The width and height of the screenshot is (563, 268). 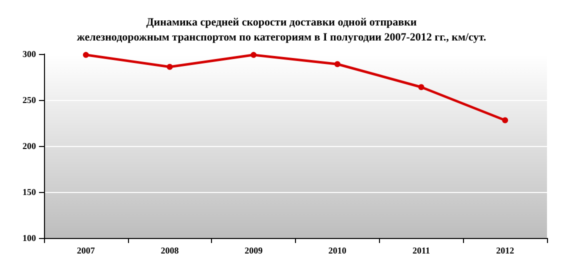 What do you see at coordinates (505, 251) in the screenshot?
I see `x-tick-label: 2012` at bounding box center [505, 251].